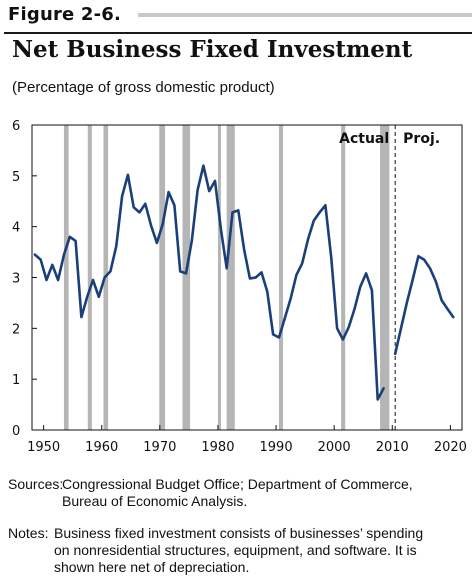 This screenshot has width=472, height=587. I want to click on y-tick-label: 6, so click(16, 126).